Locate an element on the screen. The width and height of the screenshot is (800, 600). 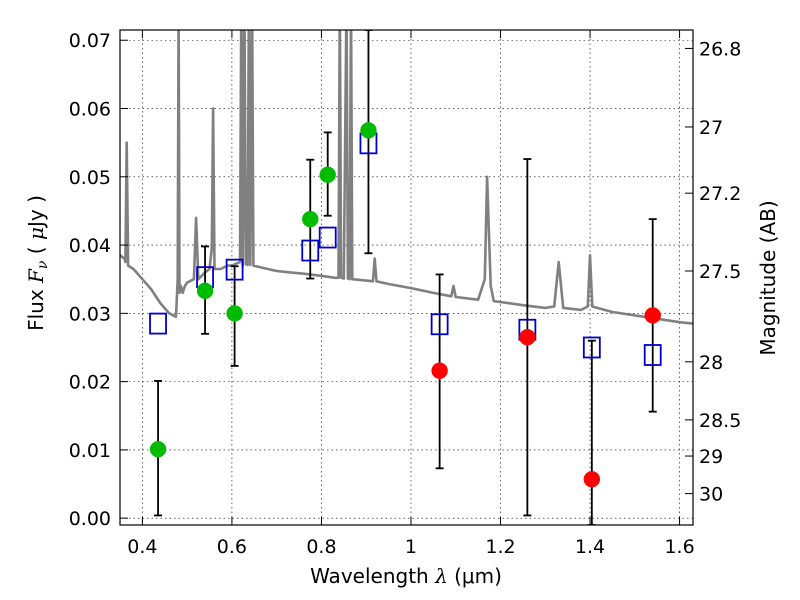
magnitude-tick-label: 28.5 is located at coordinates (720, 421).